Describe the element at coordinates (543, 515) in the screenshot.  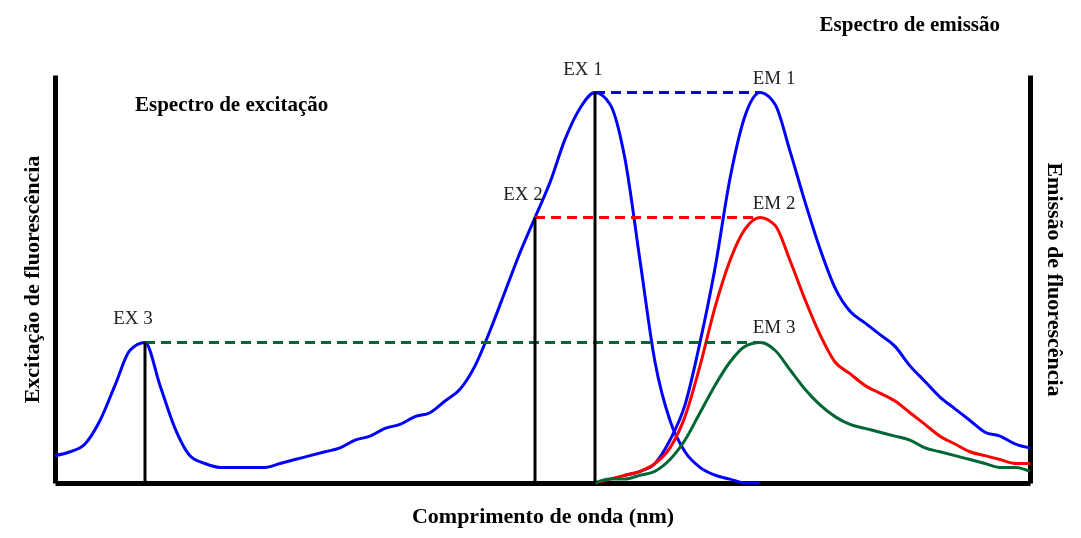
I see `x-axis-title: Comprimento de onda (nm)` at that location.